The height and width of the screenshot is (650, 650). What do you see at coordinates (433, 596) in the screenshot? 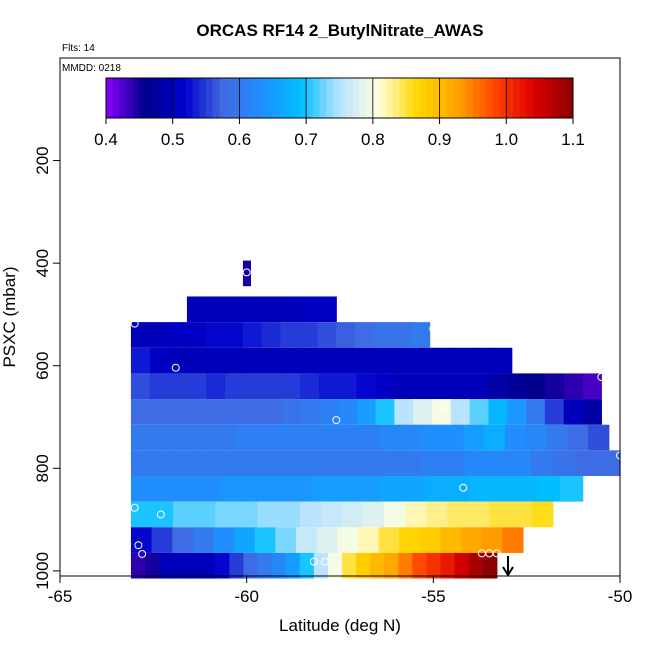
I see `x-tick-label: -55` at bounding box center [433, 596].